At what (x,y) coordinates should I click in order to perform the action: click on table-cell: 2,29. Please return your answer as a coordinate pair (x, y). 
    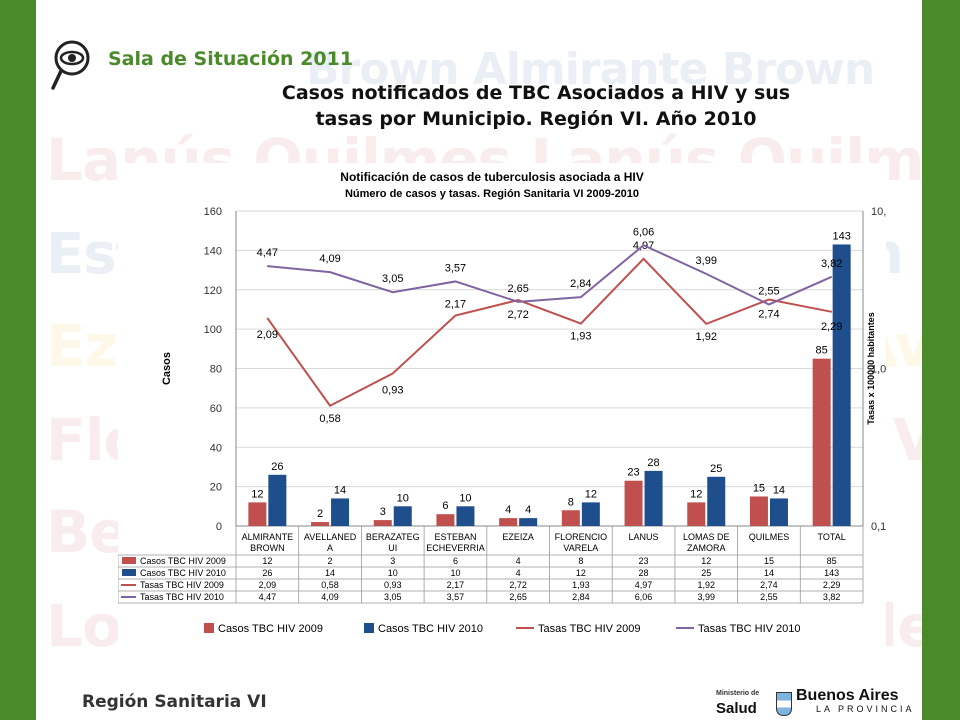
    Looking at the image, I should click on (832, 585).